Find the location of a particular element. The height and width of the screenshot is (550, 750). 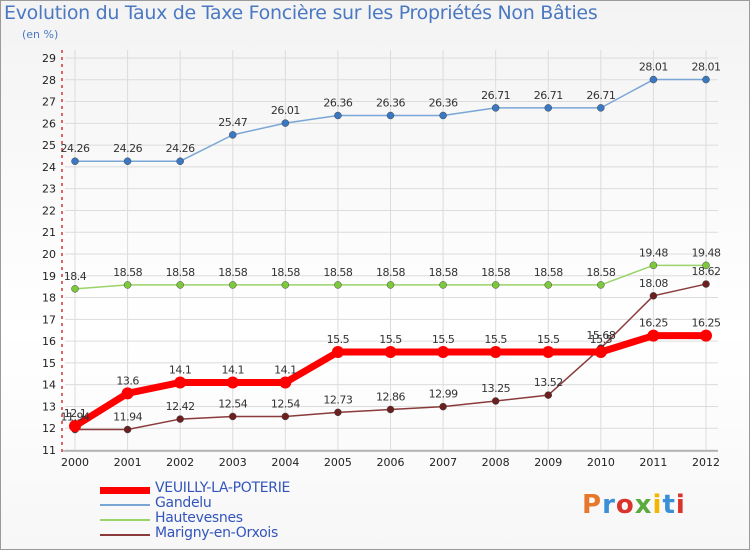

y-tick-label: 23 is located at coordinates (49, 189).